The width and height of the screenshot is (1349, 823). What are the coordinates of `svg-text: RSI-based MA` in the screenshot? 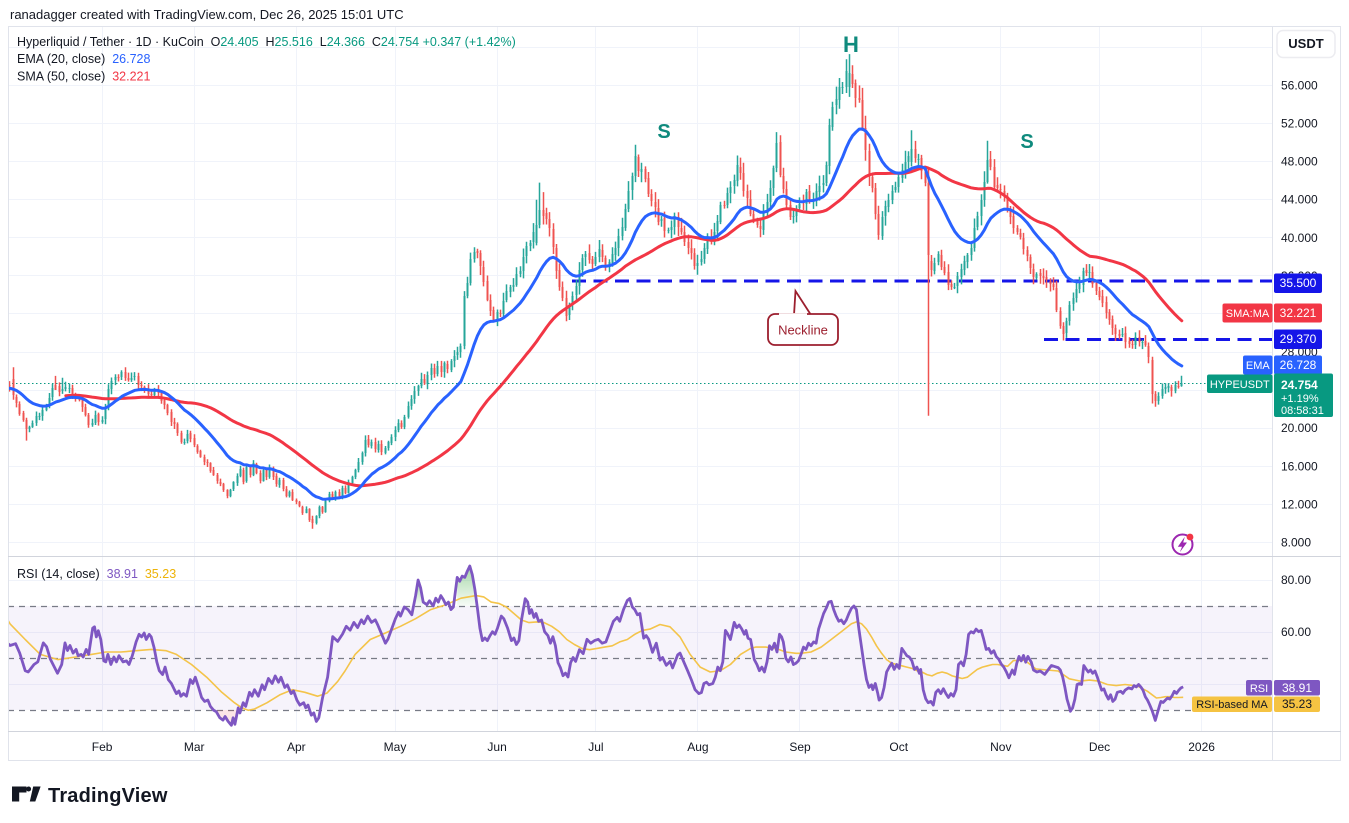 It's located at (1232, 705).